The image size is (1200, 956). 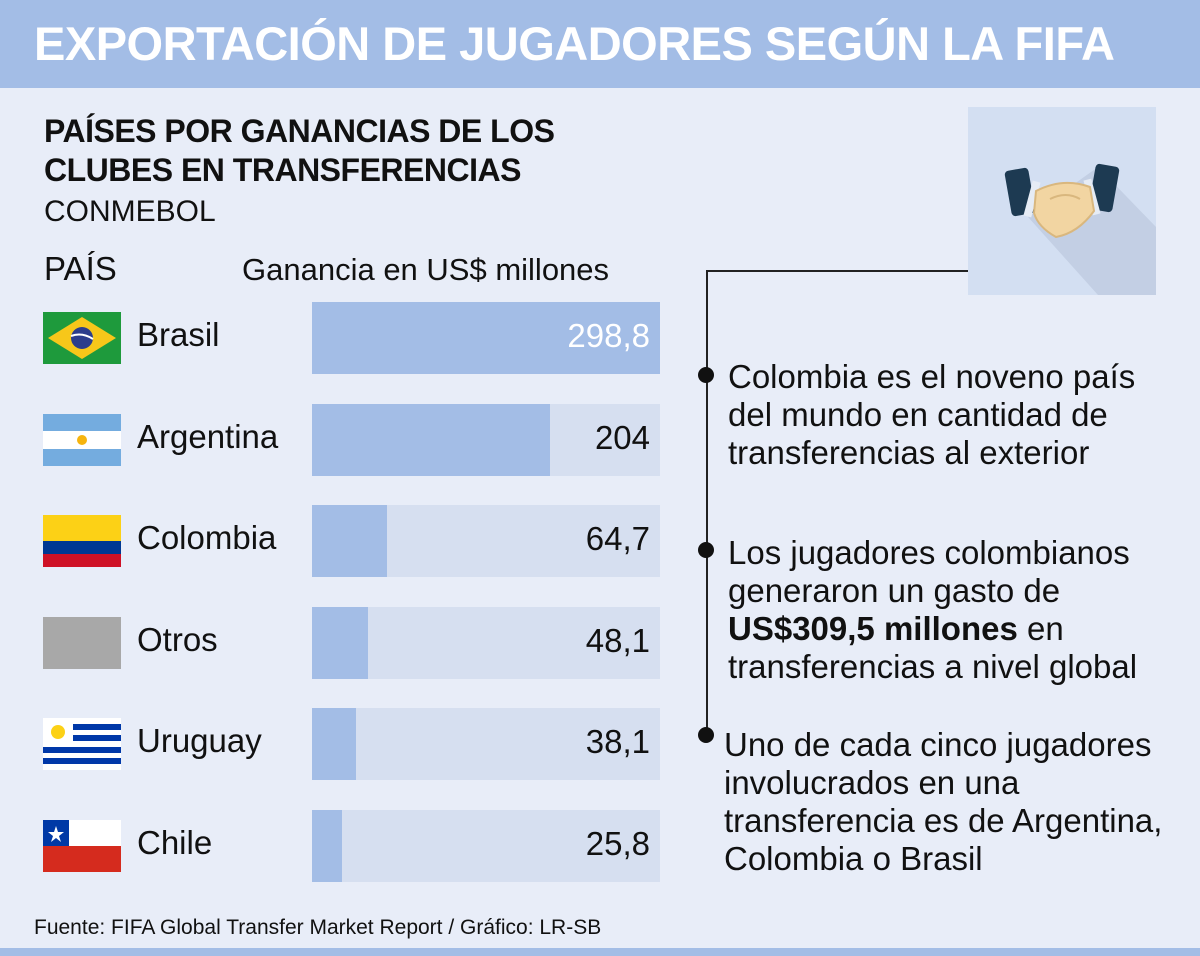 I want to click on value-label: 25,8, so click(x=617, y=843).